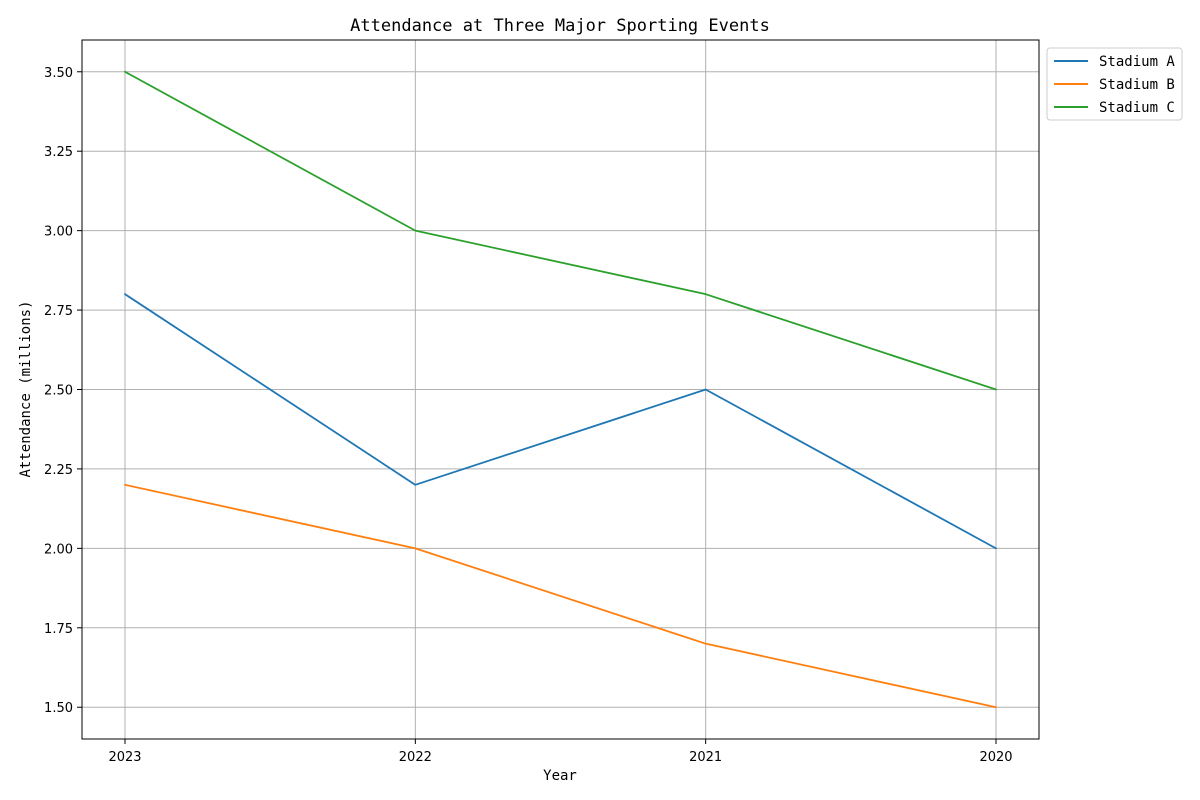 This screenshot has height=800, width=1200. What do you see at coordinates (995, 757) in the screenshot?
I see `x-tick-label: 2020` at bounding box center [995, 757].